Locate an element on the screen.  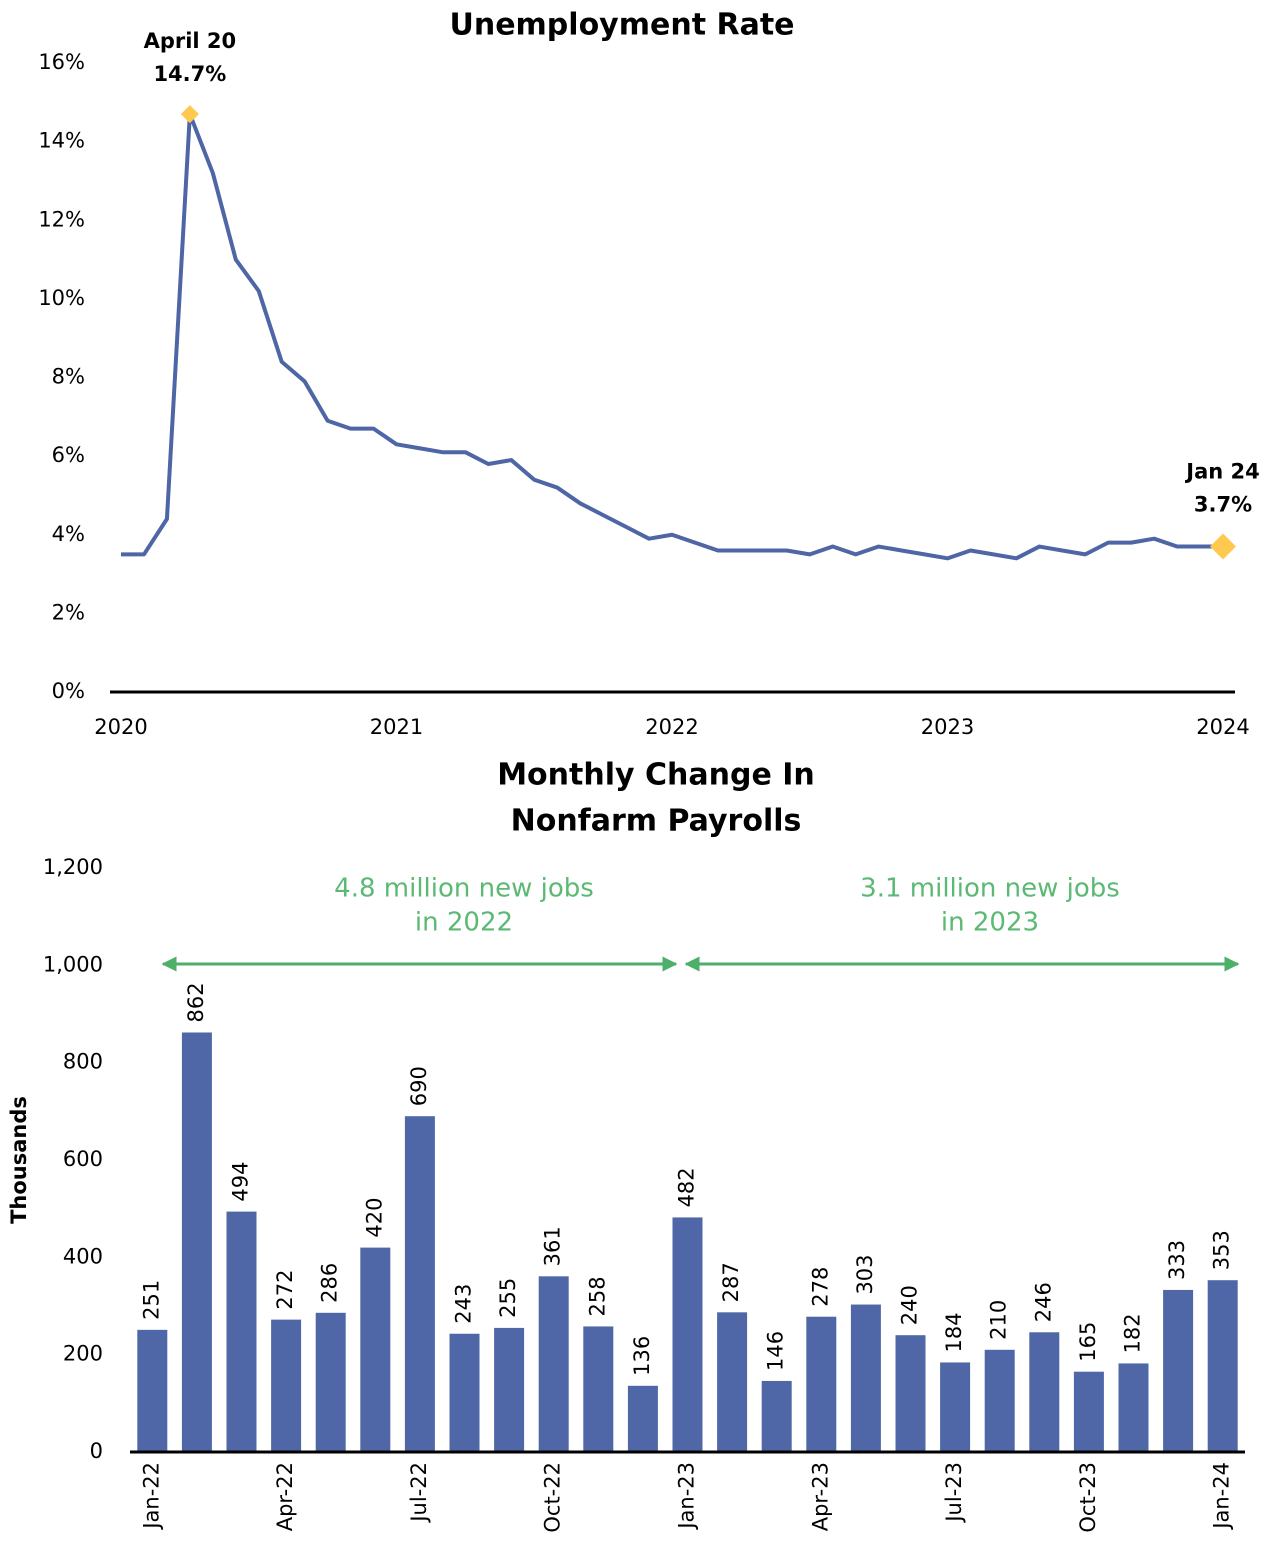
value-label: 246 is located at coordinates (1043, 1302).